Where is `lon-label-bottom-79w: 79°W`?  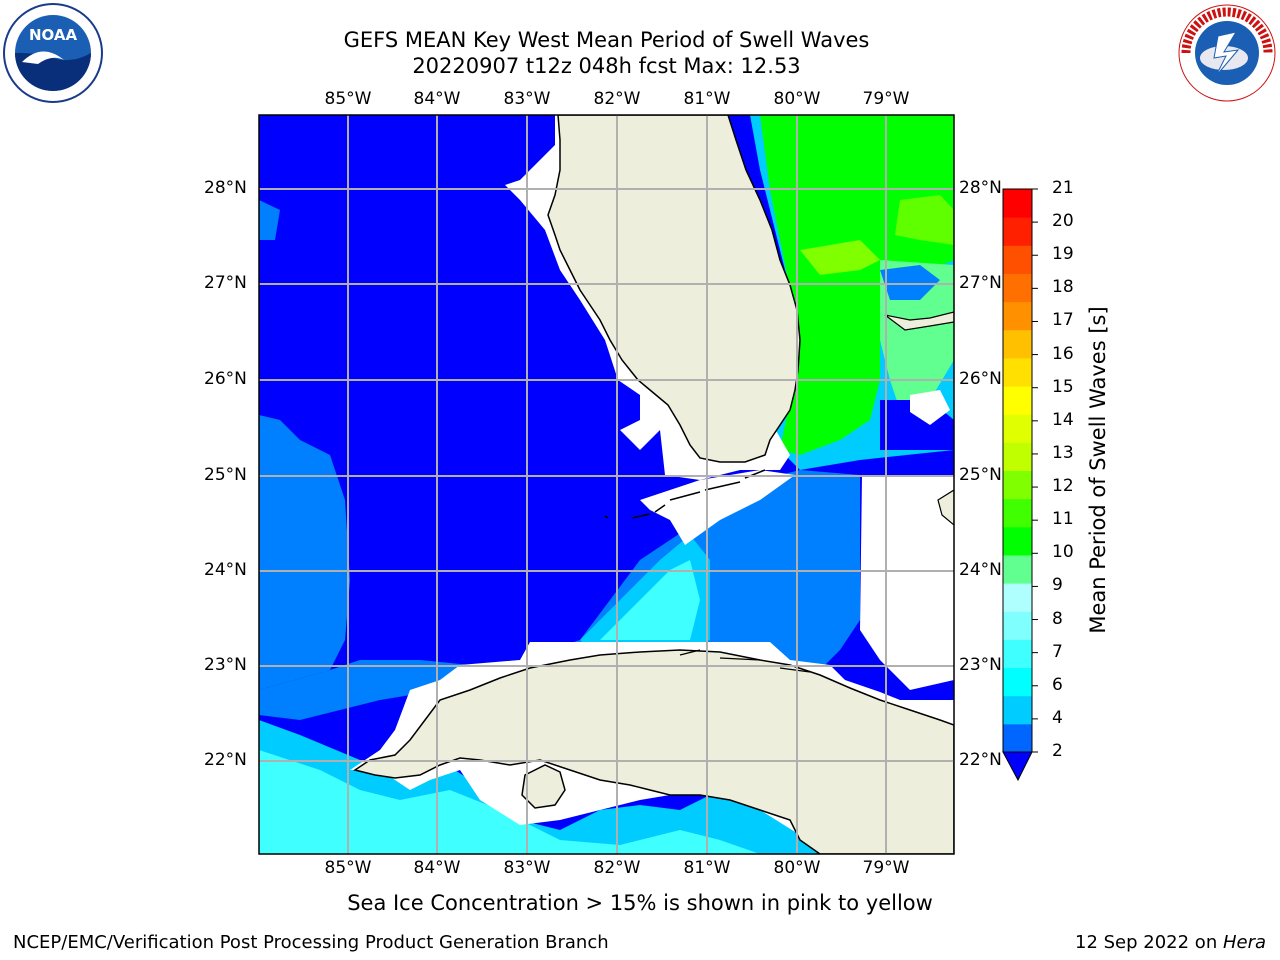 lon-label-bottom-79w: 79°W is located at coordinates (886, 868).